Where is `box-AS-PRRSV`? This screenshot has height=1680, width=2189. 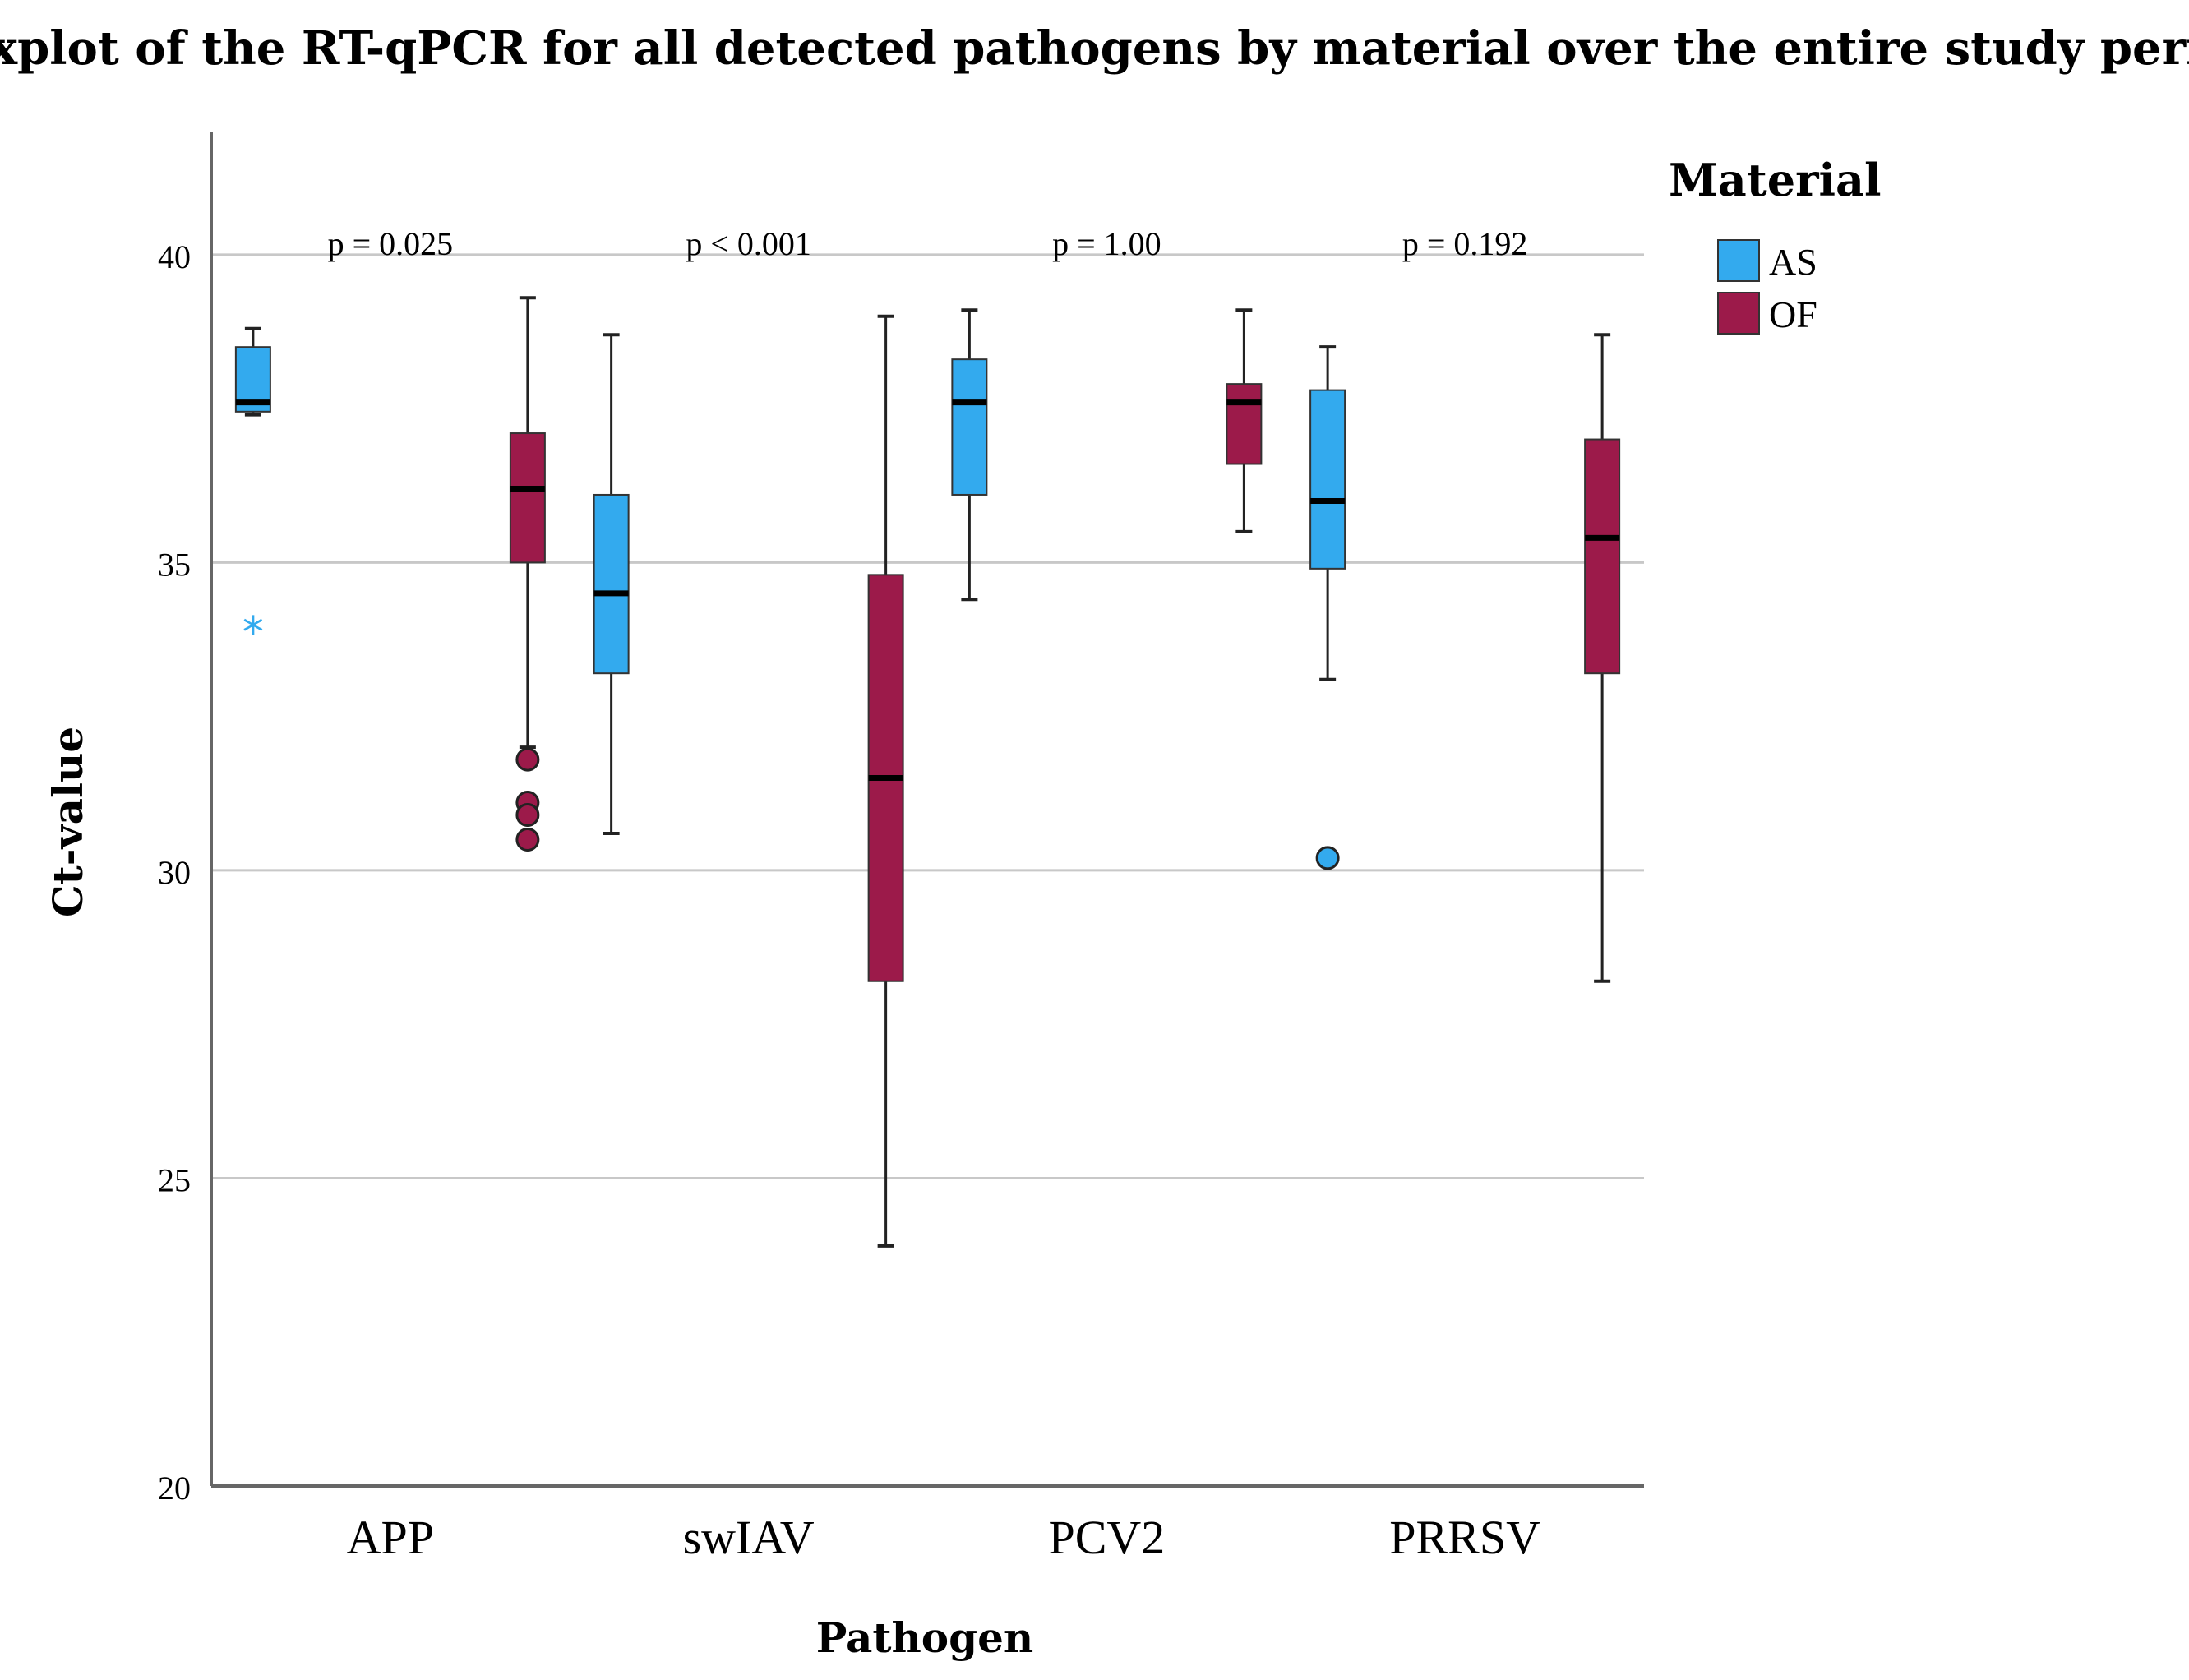
box-AS-PRRSV is located at coordinates (1327, 607).